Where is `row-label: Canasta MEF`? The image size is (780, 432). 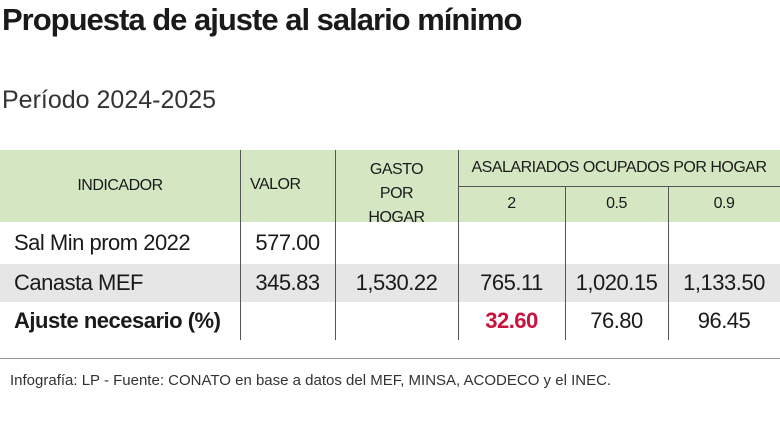 row-label: Canasta MEF is located at coordinates (79, 282).